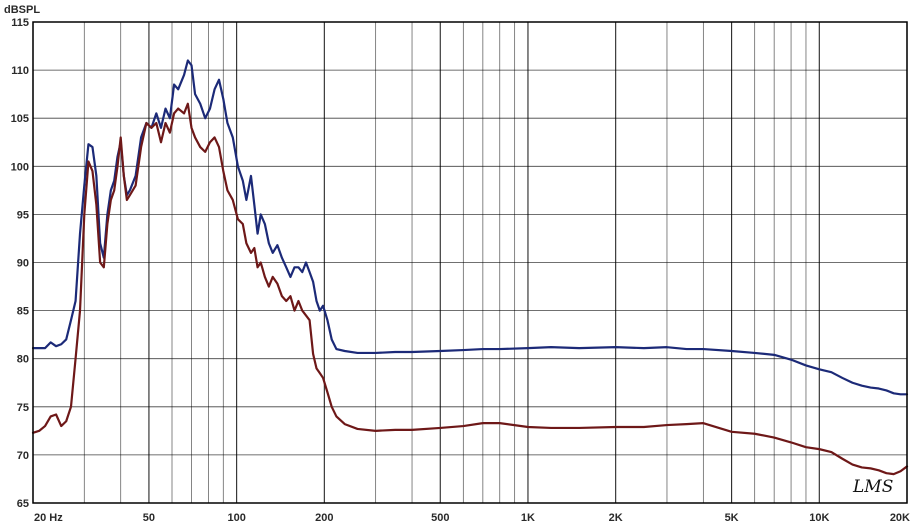 This screenshot has width=917, height=527. Describe the element at coordinates (23, 215) in the screenshot. I see `y-tick-label: 95` at that location.